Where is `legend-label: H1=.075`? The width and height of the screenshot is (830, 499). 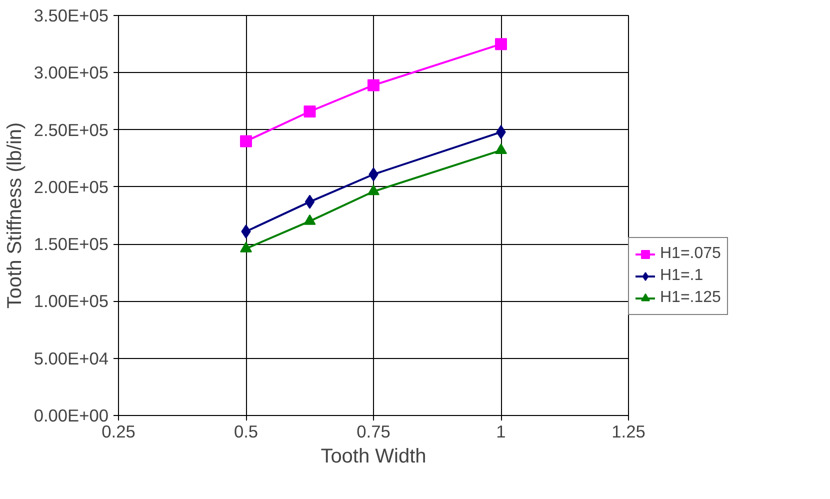
legend-label: H1=.075 is located at coordinates (690, 254).